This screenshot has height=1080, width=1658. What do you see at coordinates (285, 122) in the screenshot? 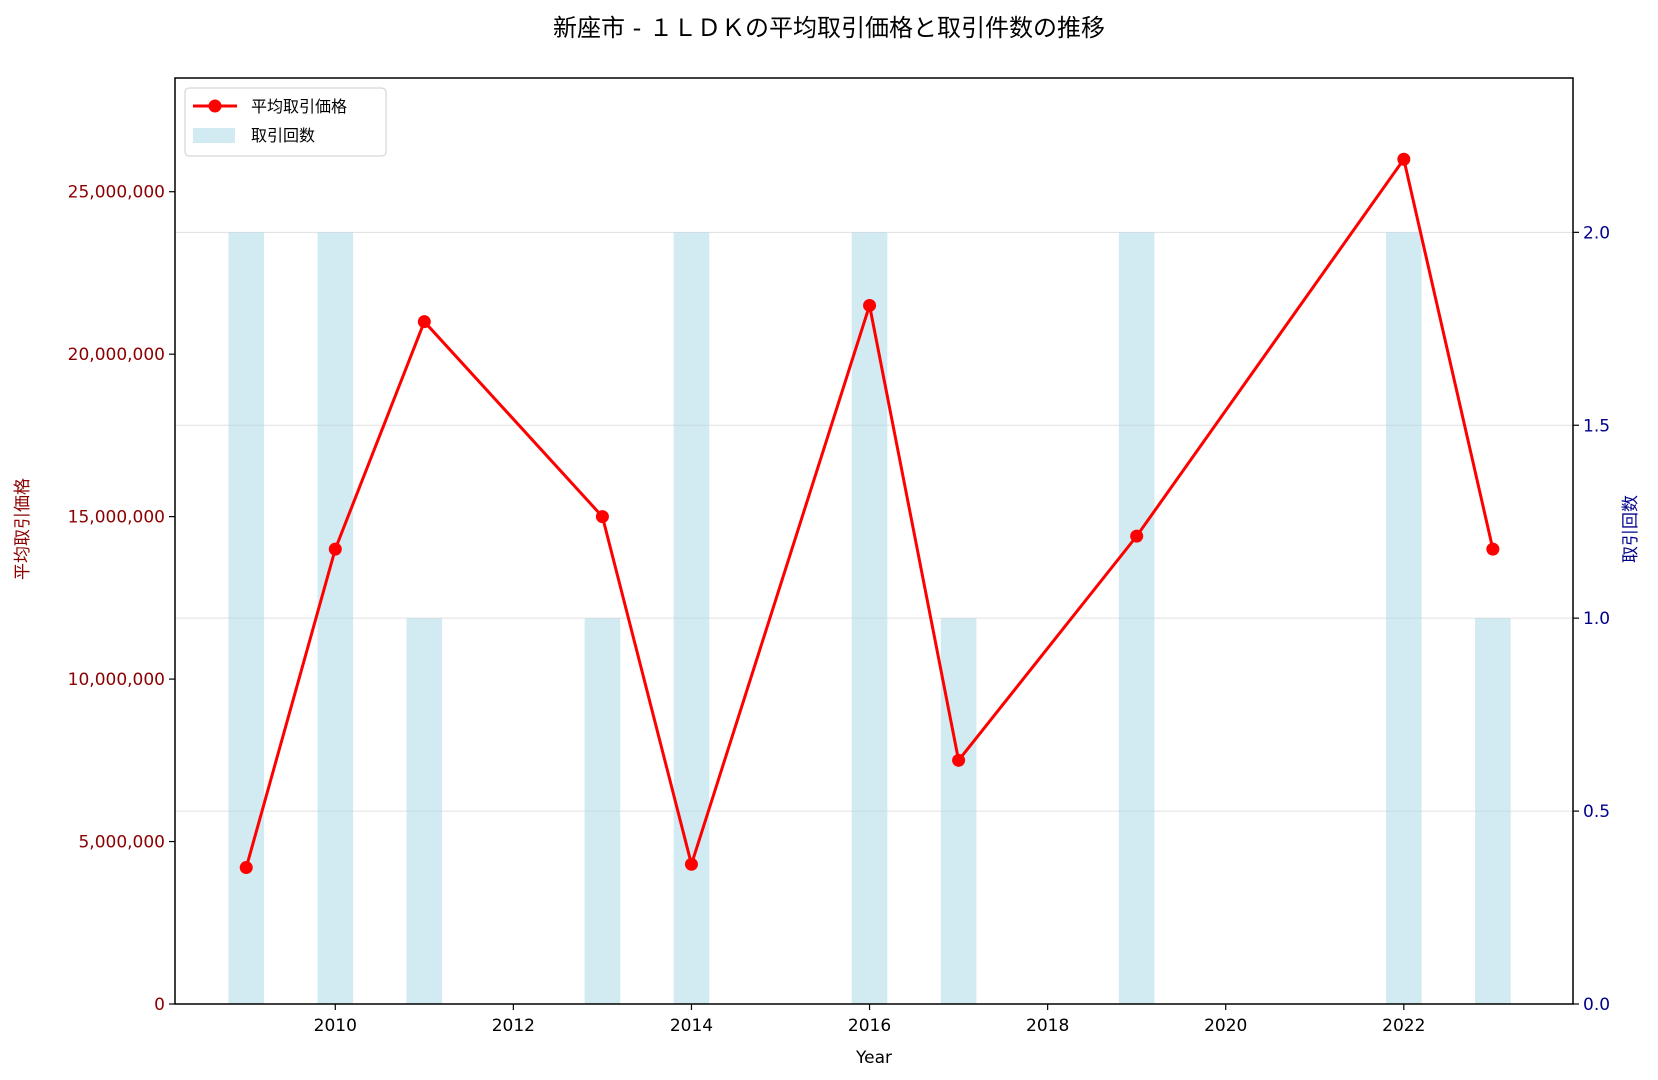
I see `legend: 平均取引価格 取引回数` at bounding box center [285, 122].